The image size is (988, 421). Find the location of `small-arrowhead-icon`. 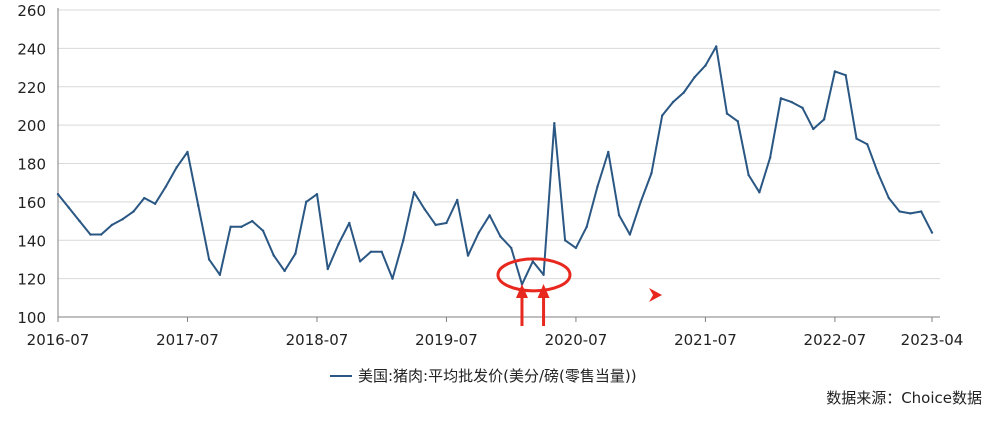

small-arrowhead-icon is located at coordinates (656, 294).